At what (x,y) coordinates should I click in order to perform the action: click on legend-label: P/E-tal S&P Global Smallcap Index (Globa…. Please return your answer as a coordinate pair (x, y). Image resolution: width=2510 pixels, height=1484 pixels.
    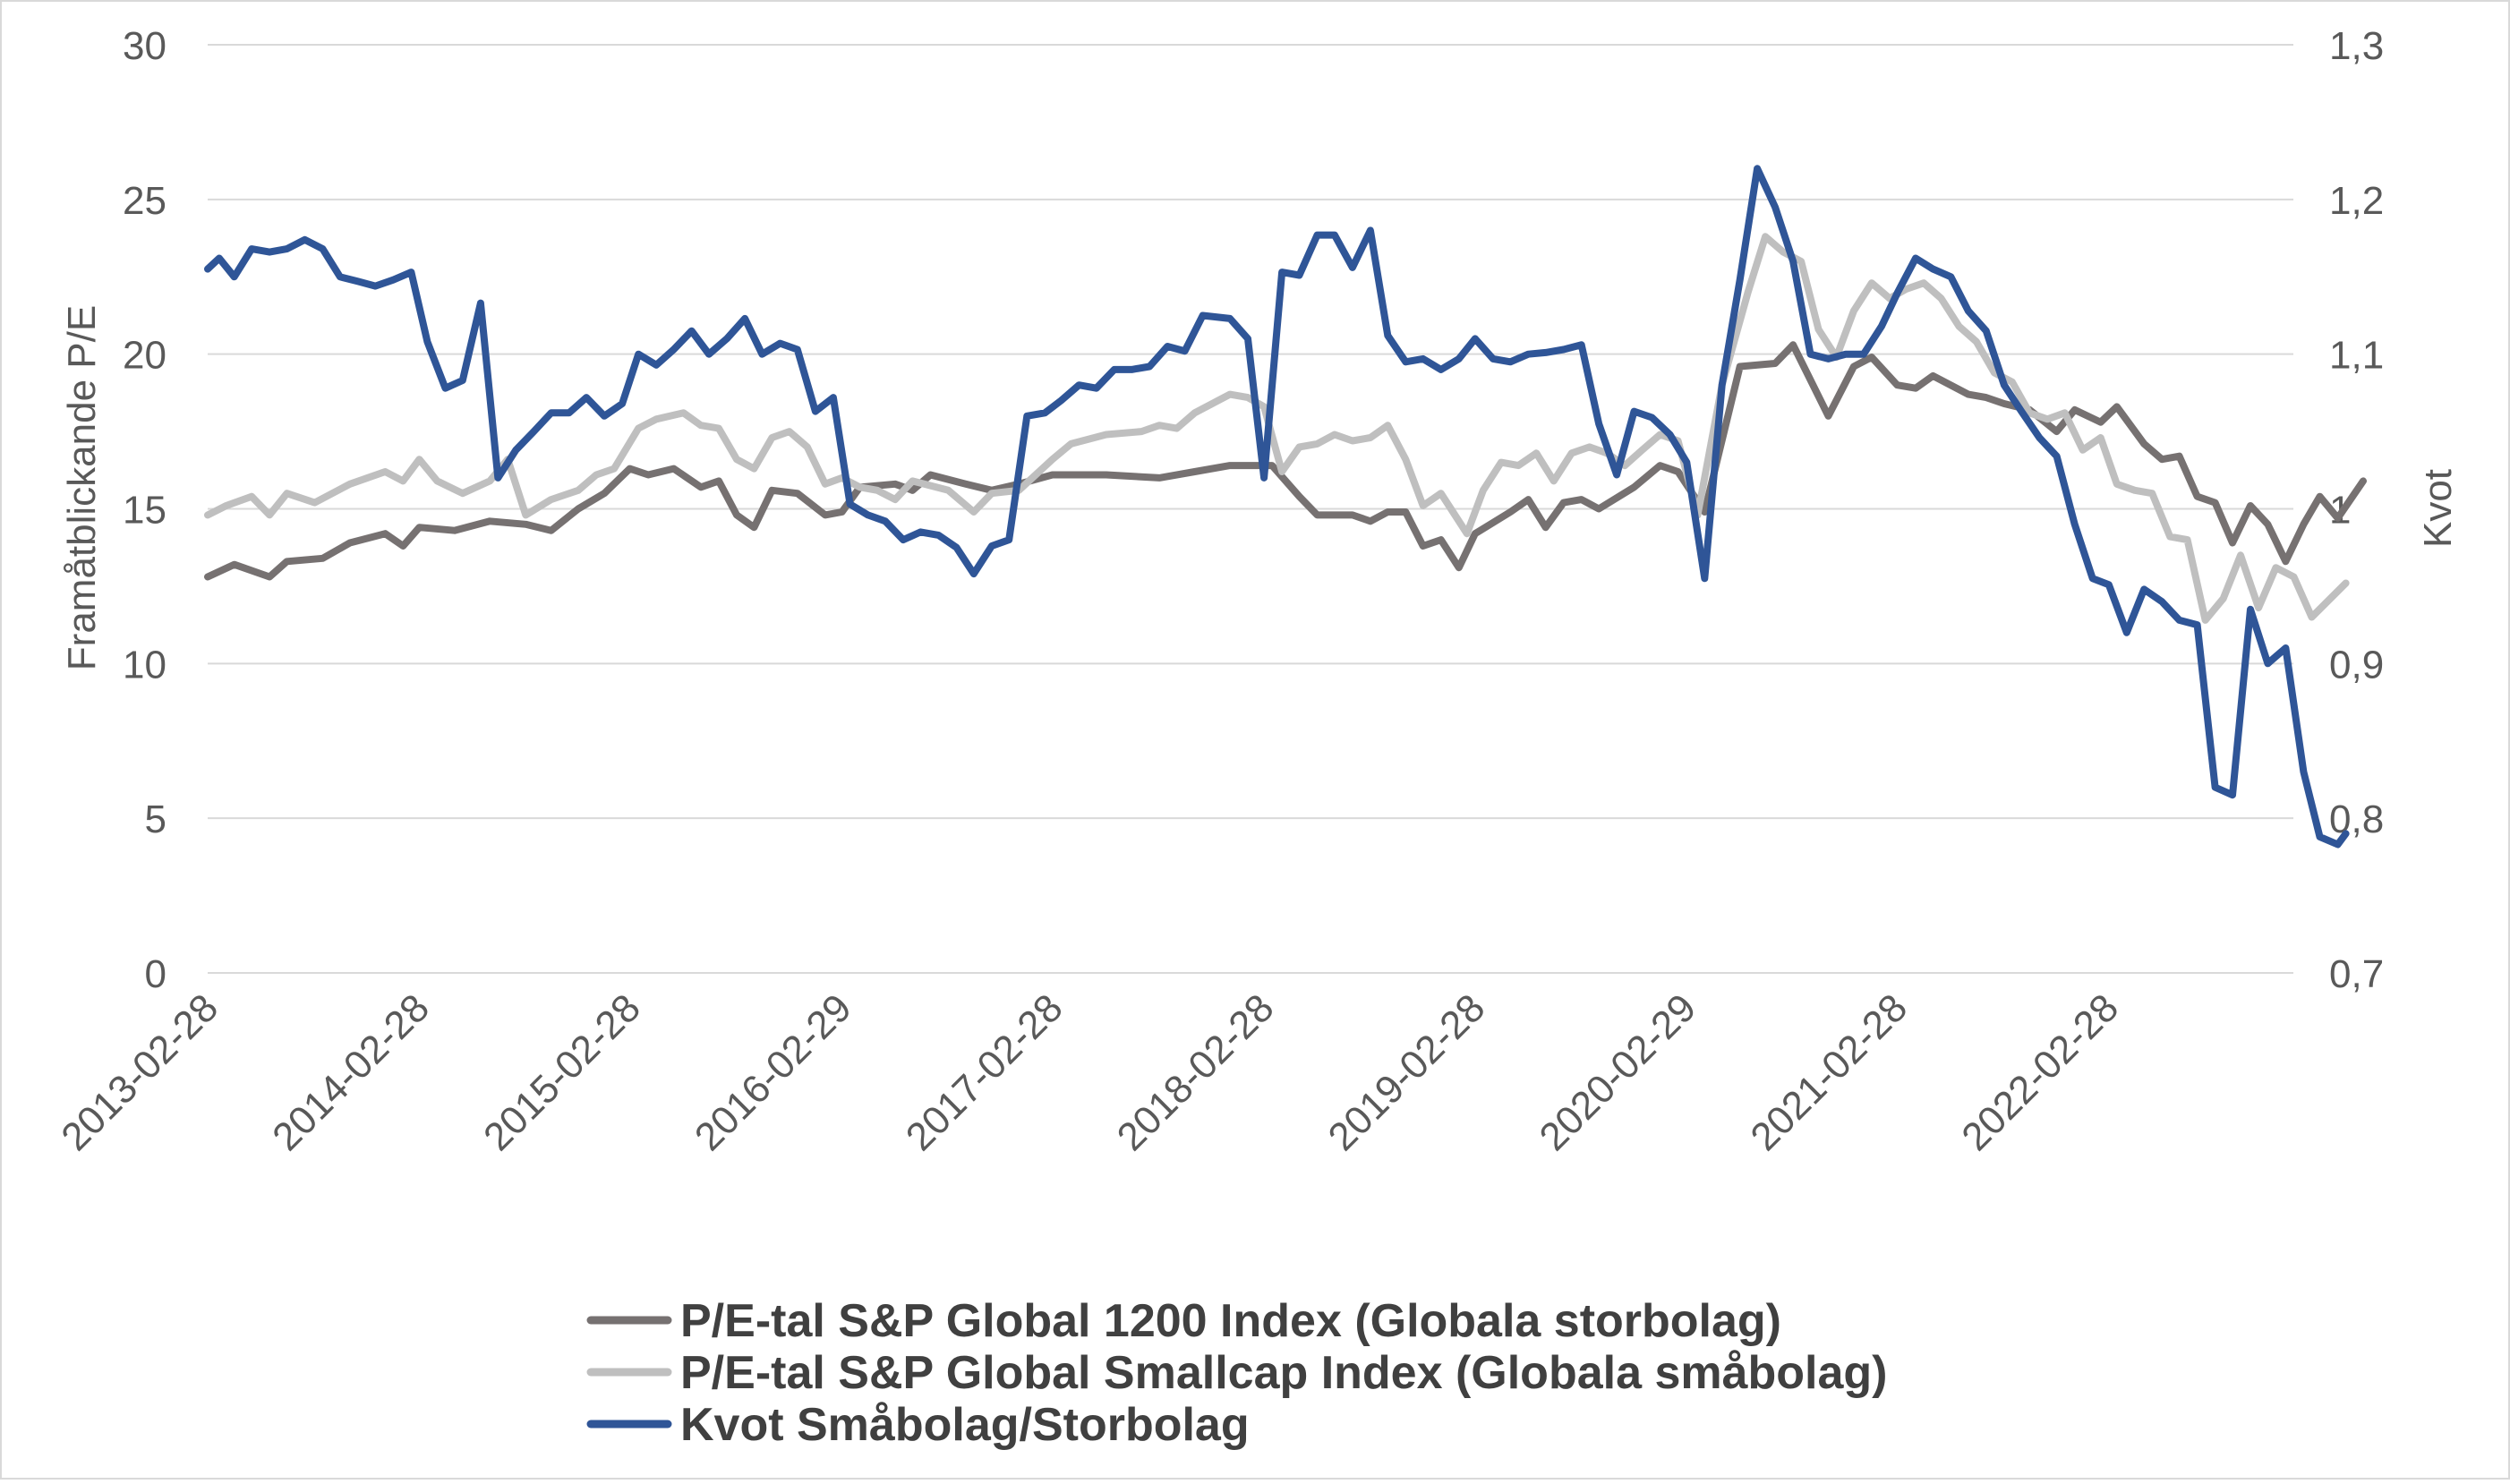
    Looking at the image, I should click on (1284, 1373).